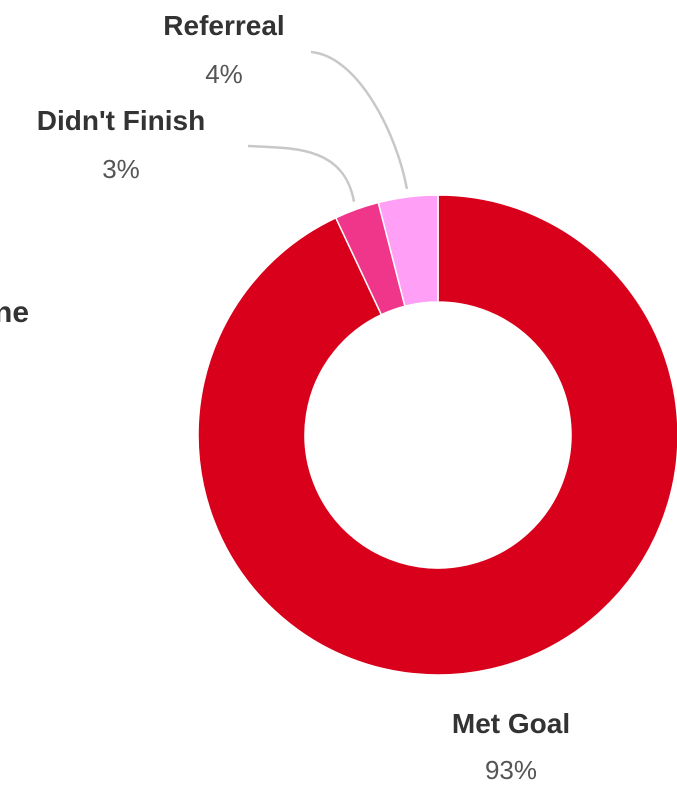 Image resolution: width=677 pixels, height=785 pixels. I want to click on leader-lines, so click(328, 126).